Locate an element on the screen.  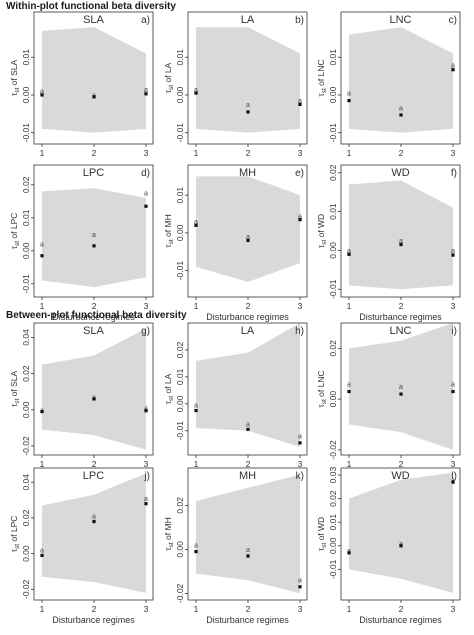
y-axis-label: τst of SLA is located at coordinates (15, 389).